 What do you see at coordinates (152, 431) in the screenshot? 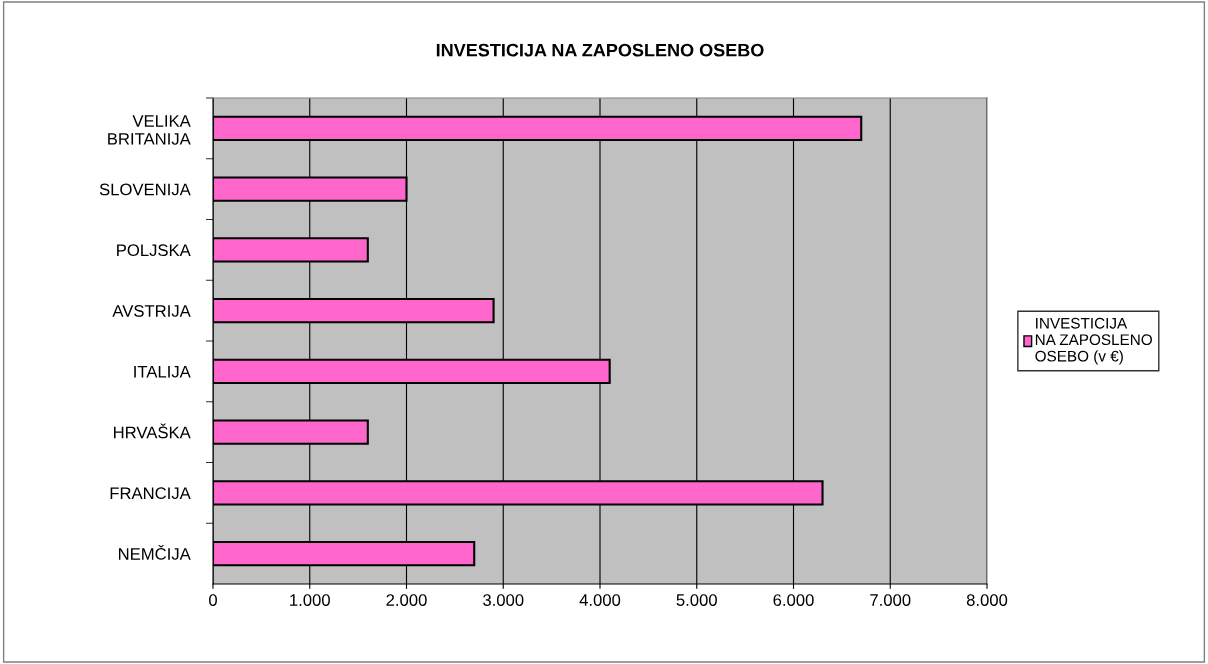
I see `y-tick-label: HRVAŠKA` at bounding box center [152, 431].